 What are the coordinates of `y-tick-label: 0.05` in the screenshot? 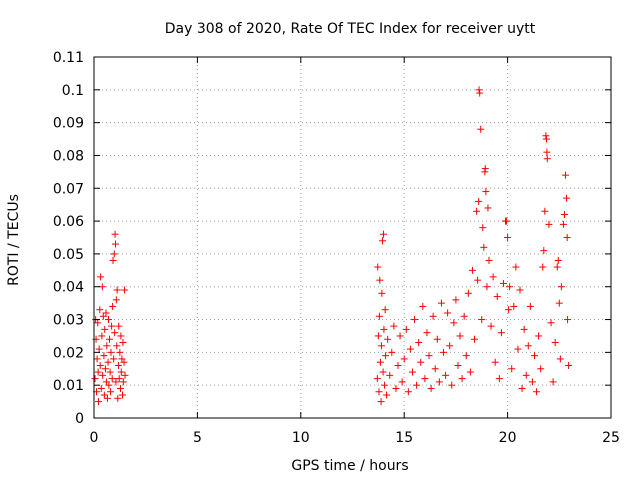 It's located at (68, 255).